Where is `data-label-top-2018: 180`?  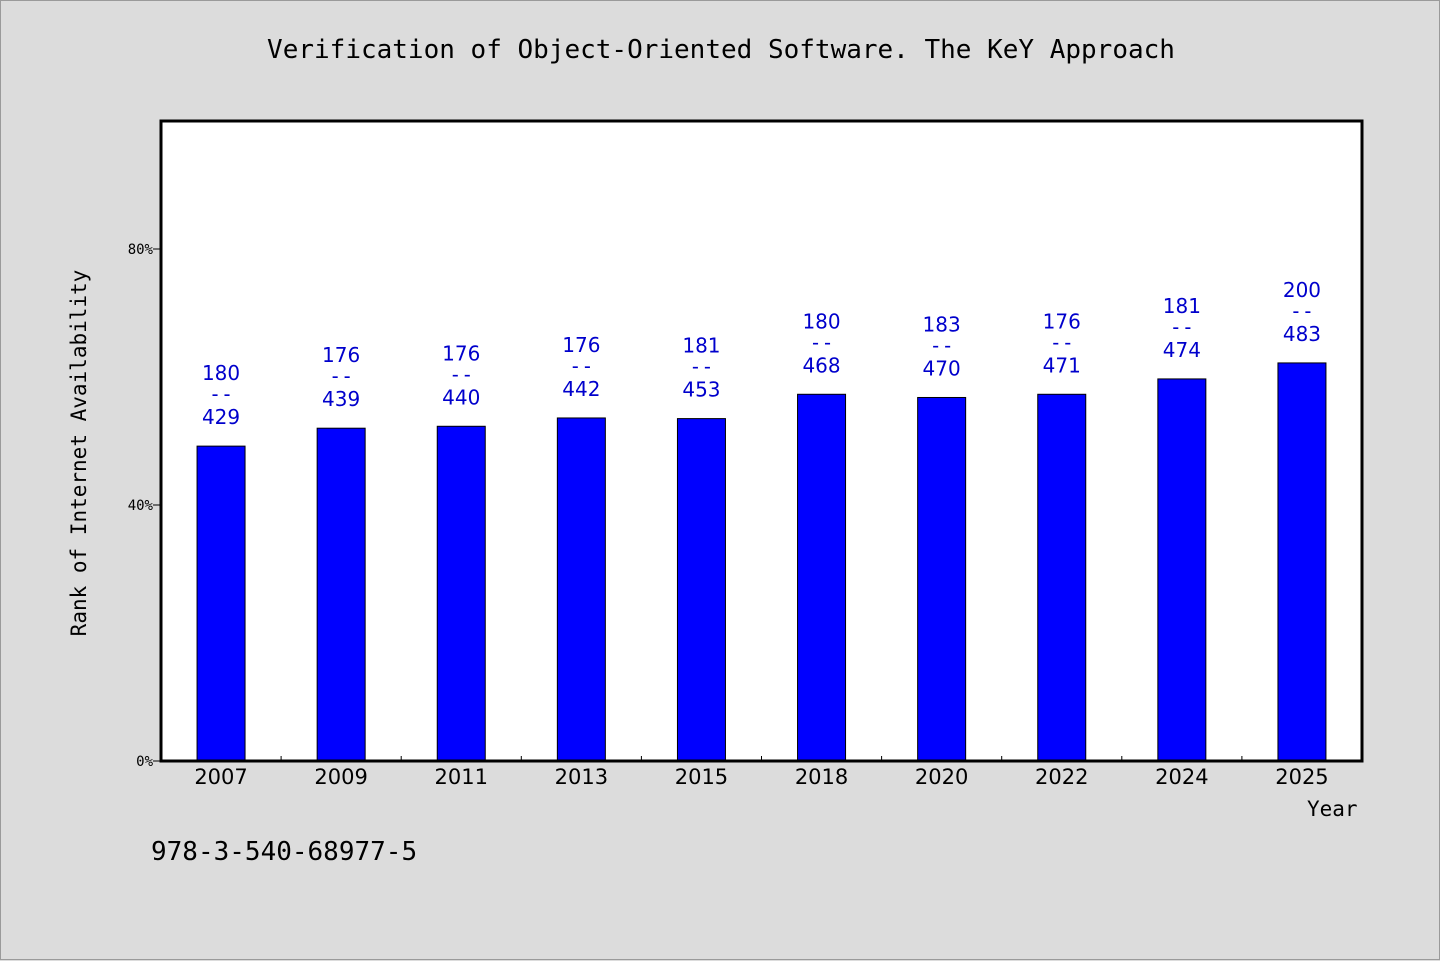 data-label-top-2018: 180 is located at coordinates (821, 321).